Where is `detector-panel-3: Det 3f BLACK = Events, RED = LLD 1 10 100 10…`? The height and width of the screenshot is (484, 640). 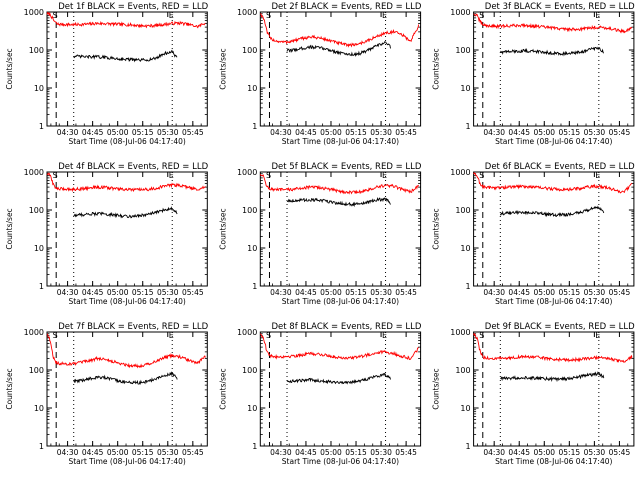 detector-panel-3: Det 3f BLACK = Events, RED = LLD 1 10 100 10… is located at coordinates (534, 74).